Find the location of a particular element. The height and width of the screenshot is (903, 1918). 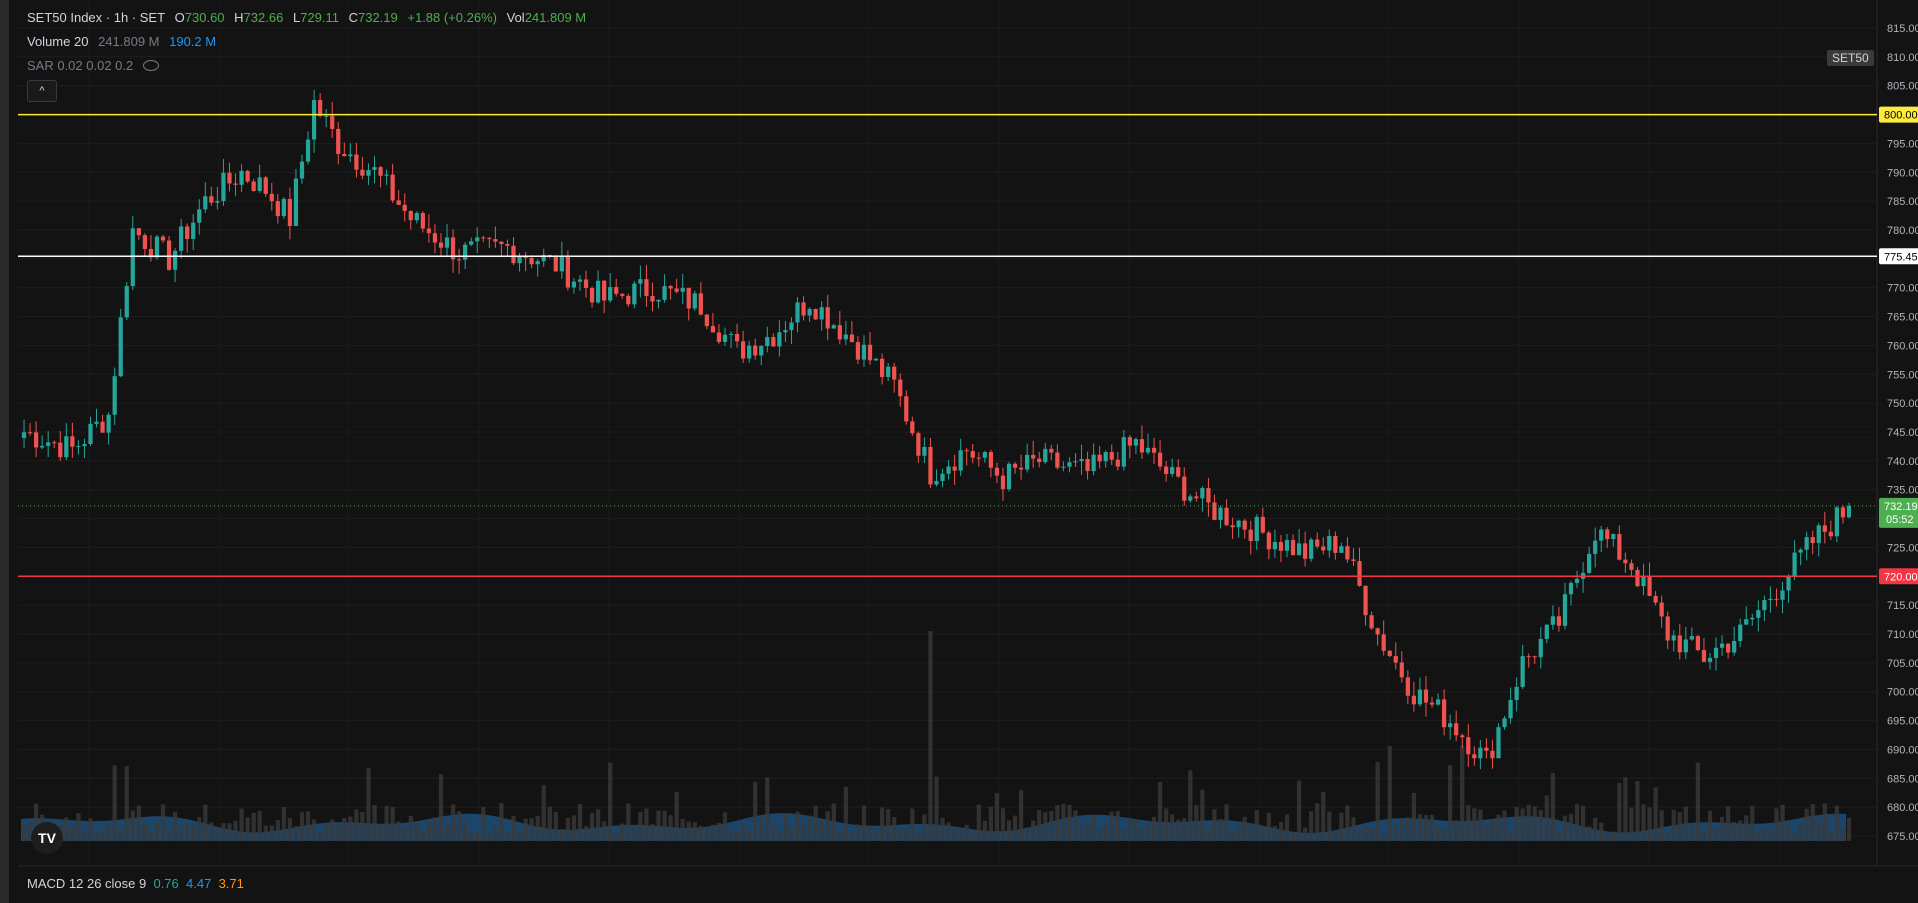

y-tick-label: 805.00 is located at coordinates (1902, 87).